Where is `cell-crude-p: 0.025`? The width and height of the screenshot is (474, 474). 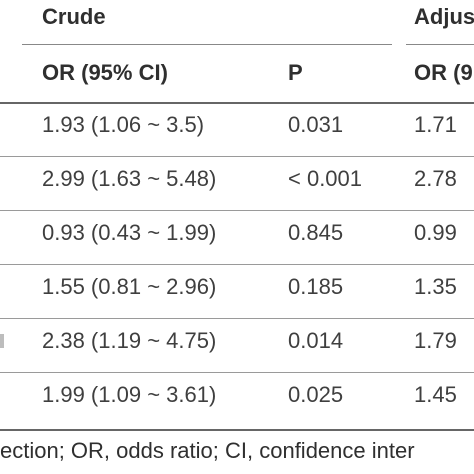 cell-crude-p: 0.025 is located at coordinates (316, 394).